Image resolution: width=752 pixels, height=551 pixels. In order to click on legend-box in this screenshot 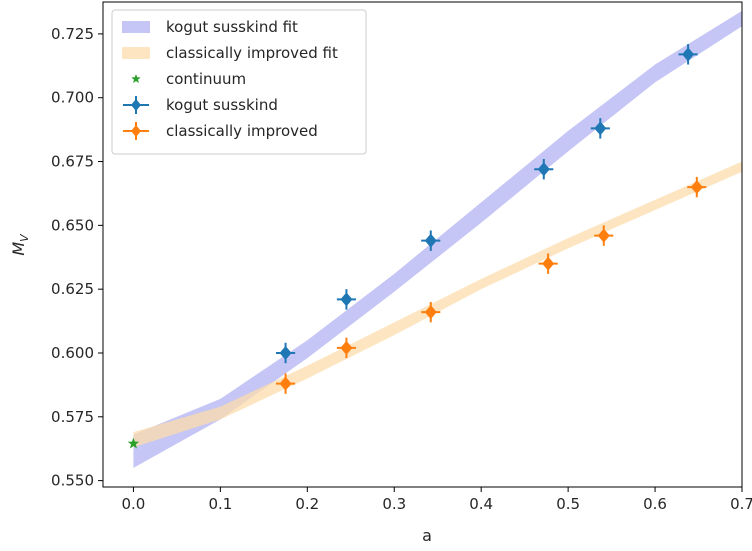, I will do `click(239, 82)`.